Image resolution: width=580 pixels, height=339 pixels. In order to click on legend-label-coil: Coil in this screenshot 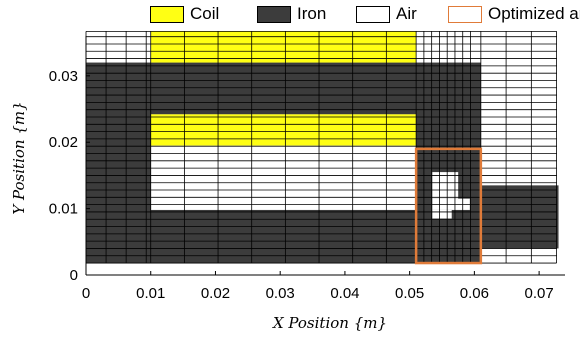, I will do `click(205, 13)`.